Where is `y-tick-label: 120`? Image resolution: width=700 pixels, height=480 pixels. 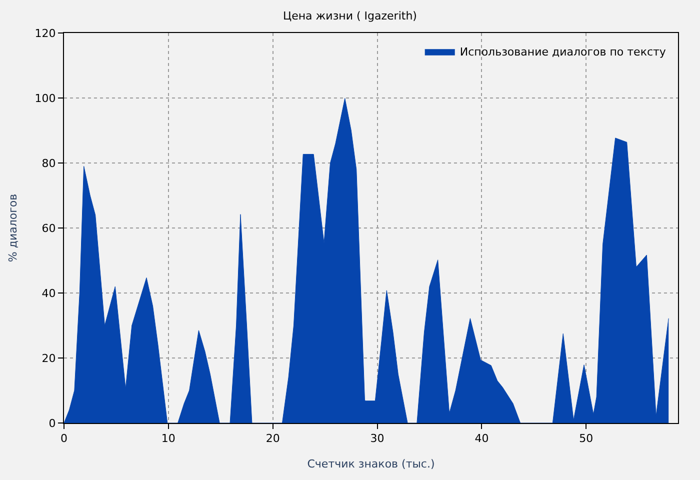
y-tick-label: 120 is located at coordinates (45, 33).